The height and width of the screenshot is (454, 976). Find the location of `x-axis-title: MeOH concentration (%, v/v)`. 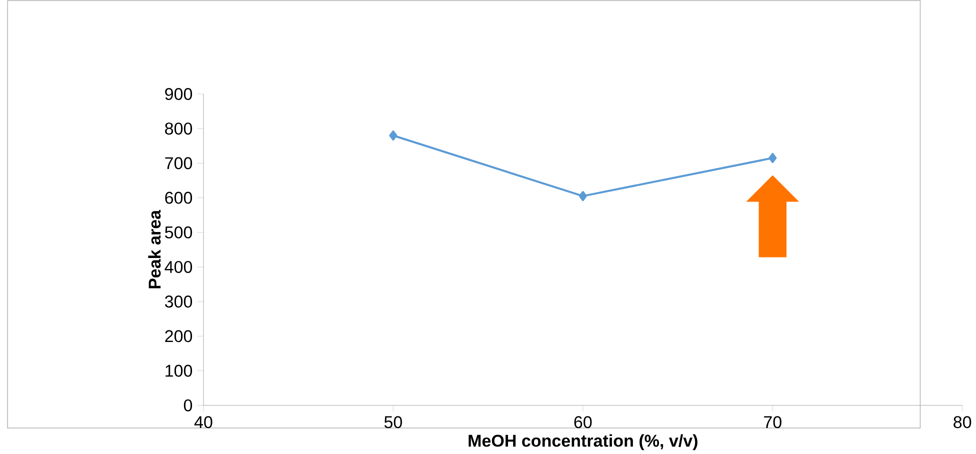

x-axis-title: MeOH concentration (%, v/v) is located at coordinates (583, 442).